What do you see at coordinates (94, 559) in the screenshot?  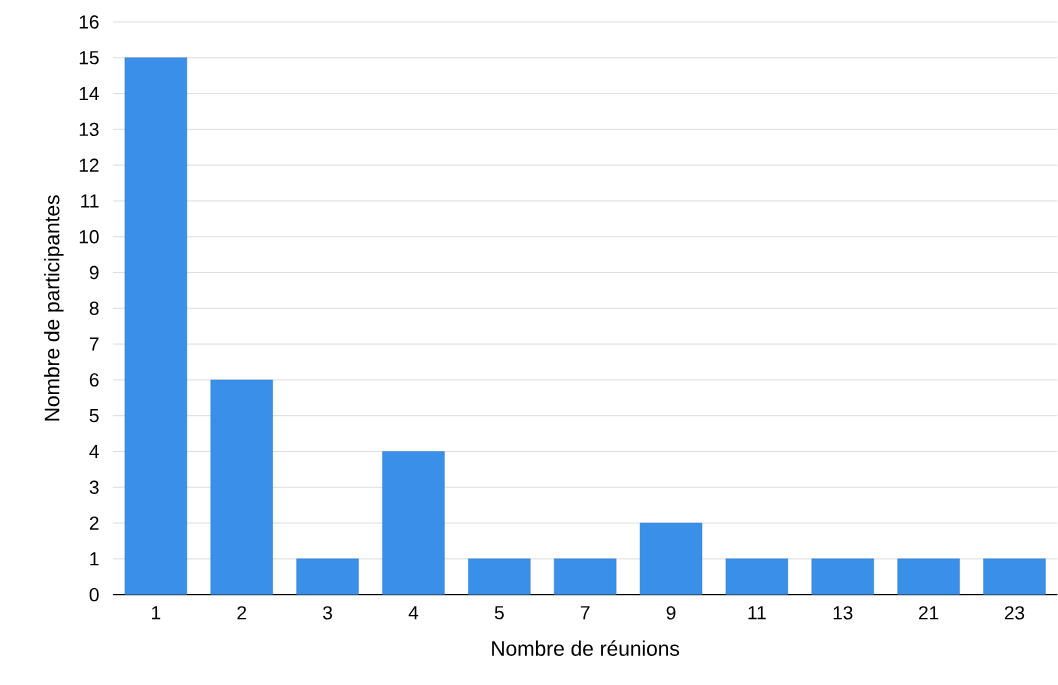 I see `y-tick-label: 1` at bounding box center [94, 559].